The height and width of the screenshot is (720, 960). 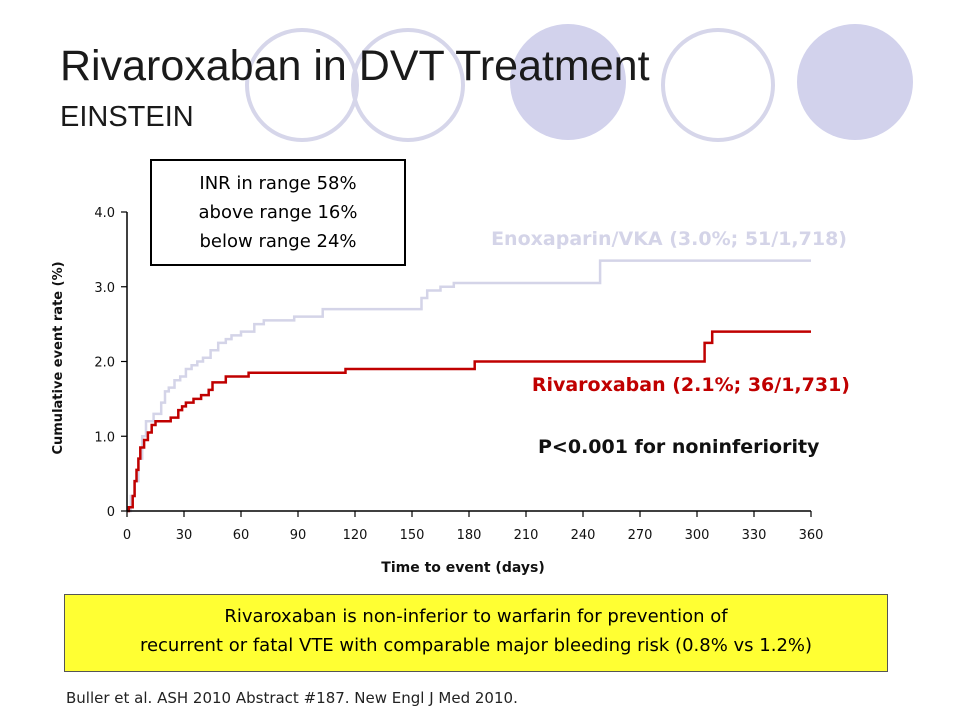 What do you see at coordinates (355, 535) in the screenshot?
I see `x-tick-label: 120` at bounding box center [355, 535].